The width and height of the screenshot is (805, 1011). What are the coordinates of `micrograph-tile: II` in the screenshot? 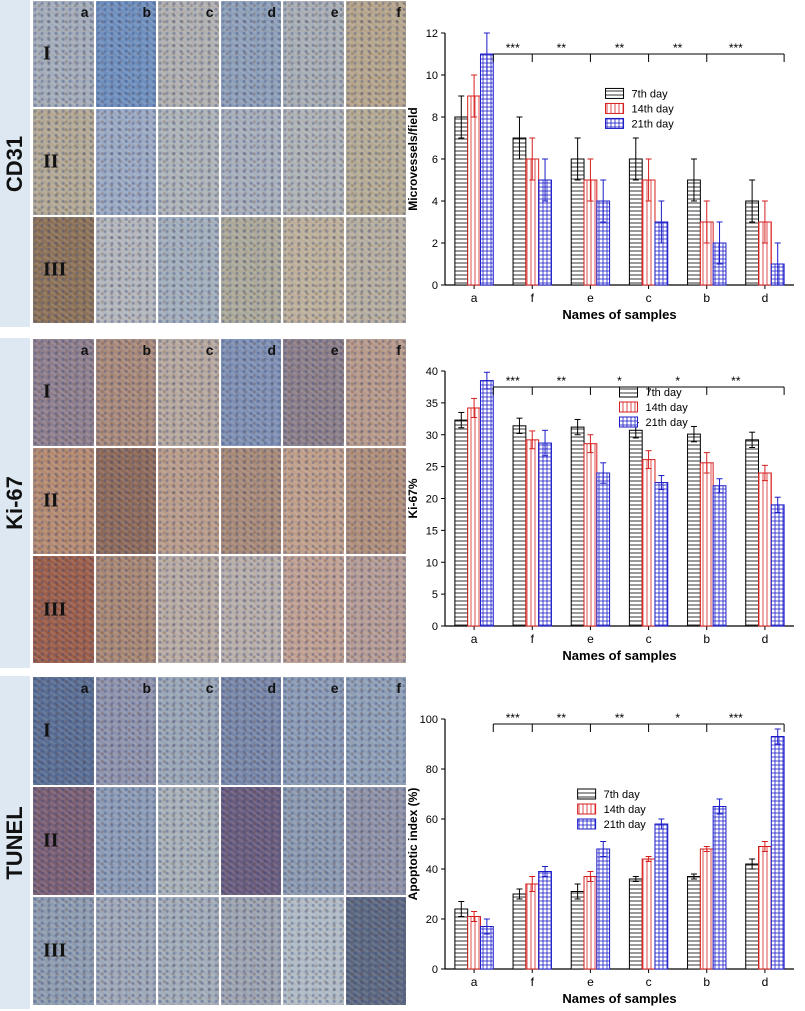 It's located at (63, 841).